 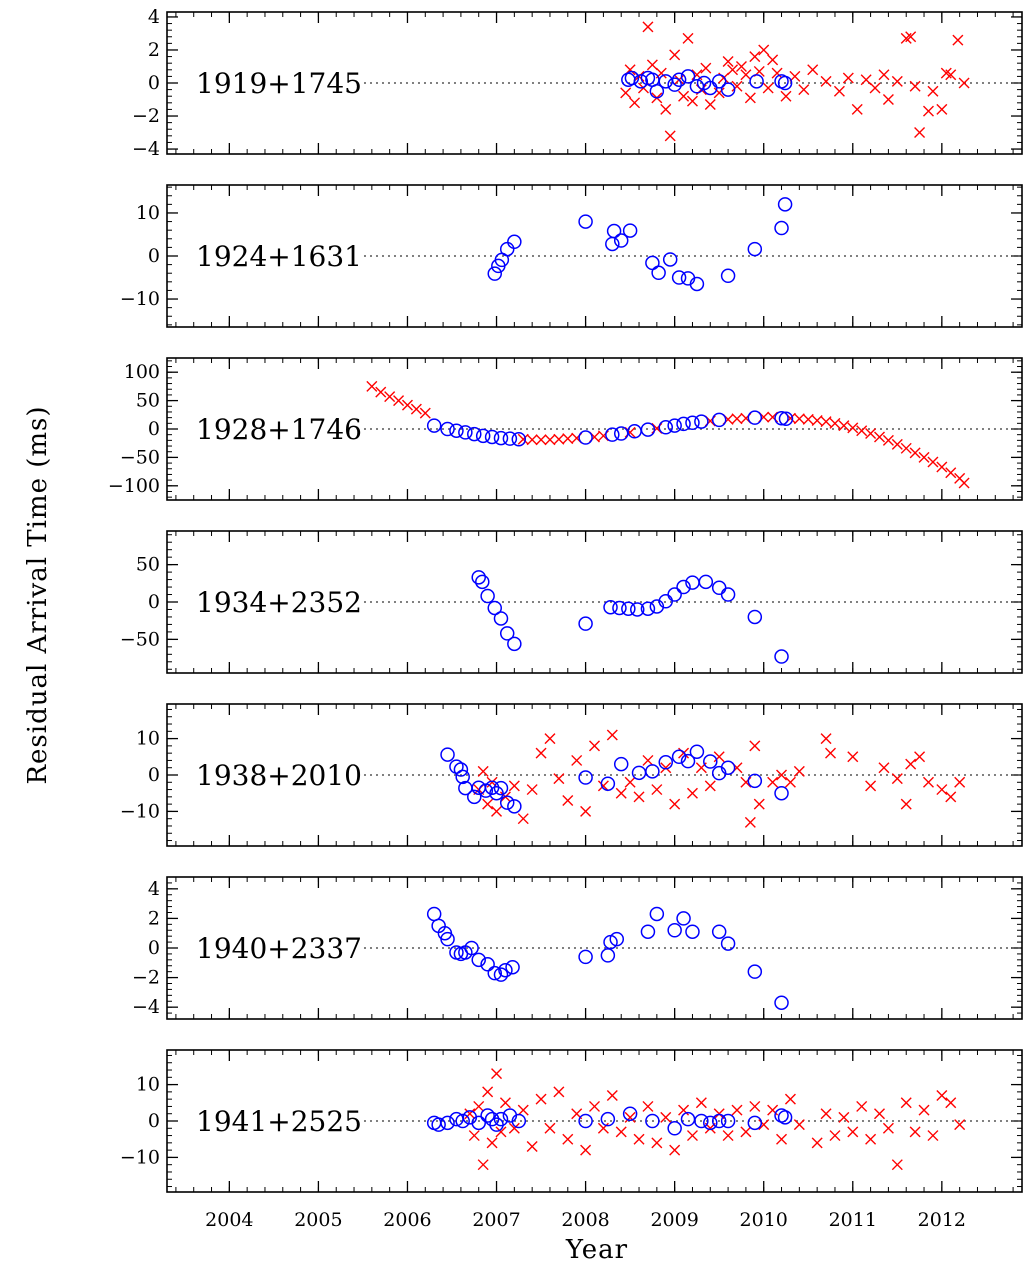 What do you see at coordinates (140, 811) in the screenshot?
I see `y-tick-label: −10` at bounding box center [140, 811].